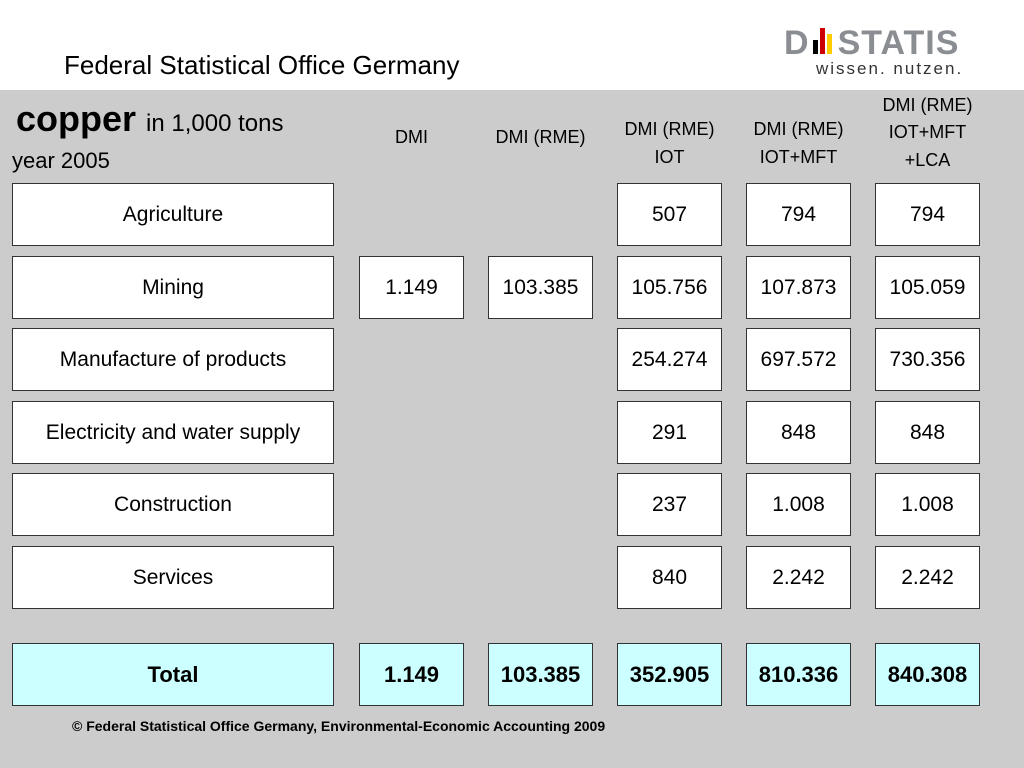  Describe the element at coordinates (798, 359) in the screenshot. I see `value-cell: 697.572` at that location.